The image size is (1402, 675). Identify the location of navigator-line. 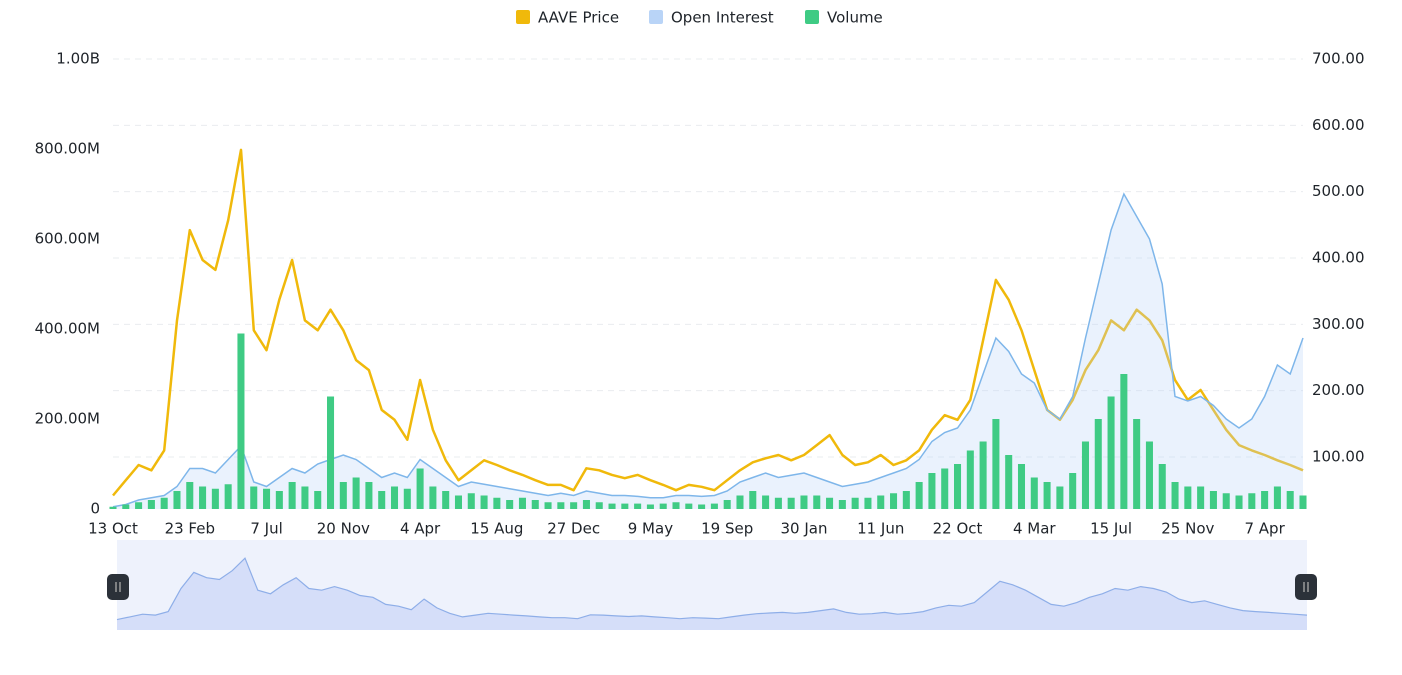
(712, 589).